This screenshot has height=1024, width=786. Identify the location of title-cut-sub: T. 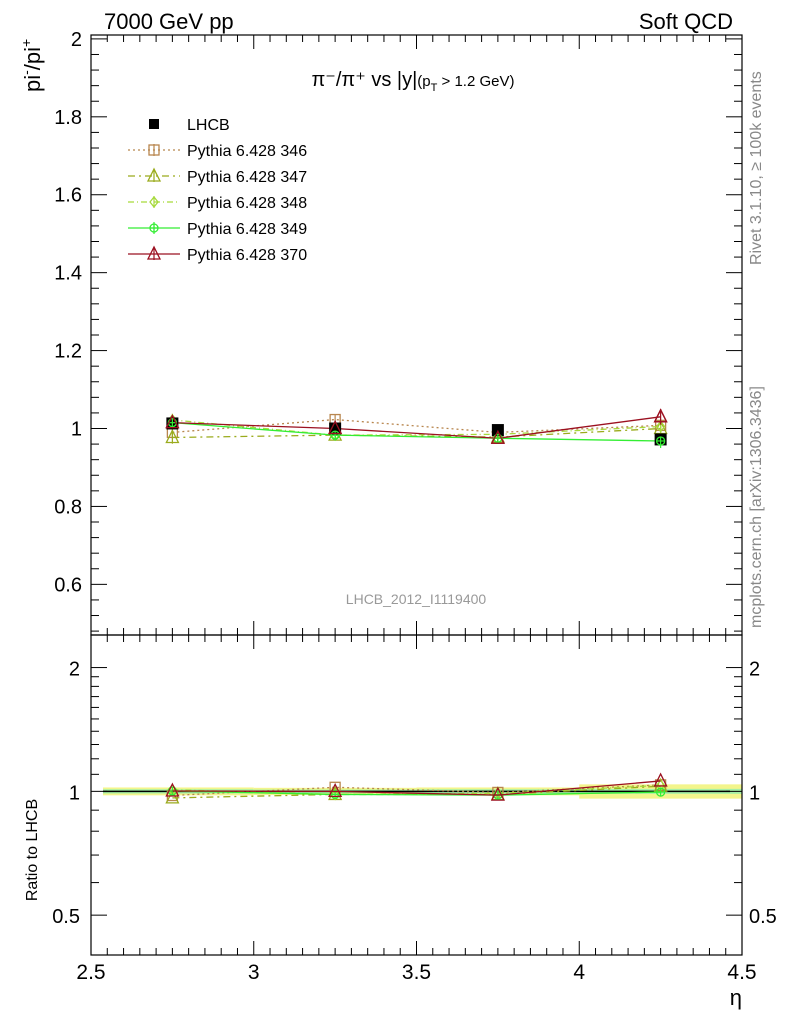
(434, 88).